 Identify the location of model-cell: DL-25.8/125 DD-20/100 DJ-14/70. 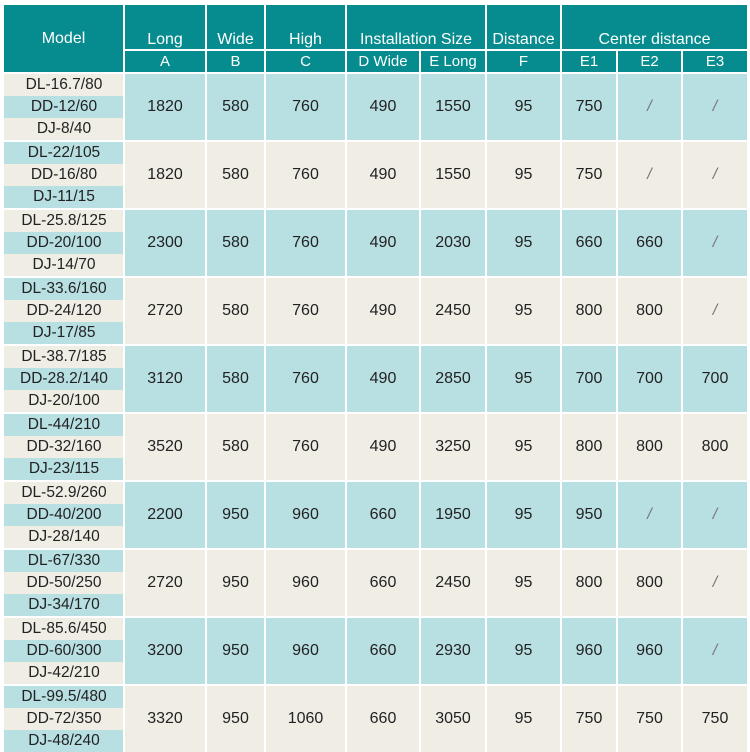
(63, 242).